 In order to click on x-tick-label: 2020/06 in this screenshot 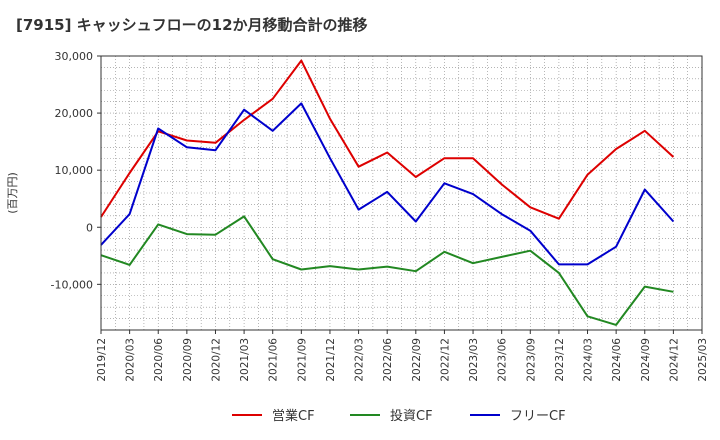, I will do `click(159, 360)`.